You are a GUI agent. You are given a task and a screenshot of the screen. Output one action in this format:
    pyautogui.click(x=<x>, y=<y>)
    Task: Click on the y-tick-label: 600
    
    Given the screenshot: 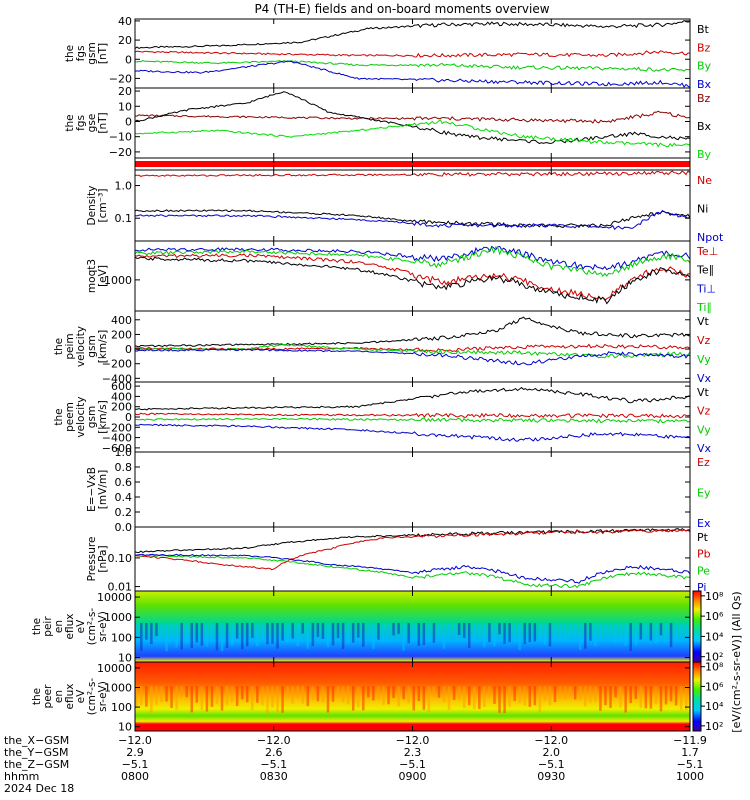 What is the action you would take?
    pyautogui.click(x=121, y=386)
    